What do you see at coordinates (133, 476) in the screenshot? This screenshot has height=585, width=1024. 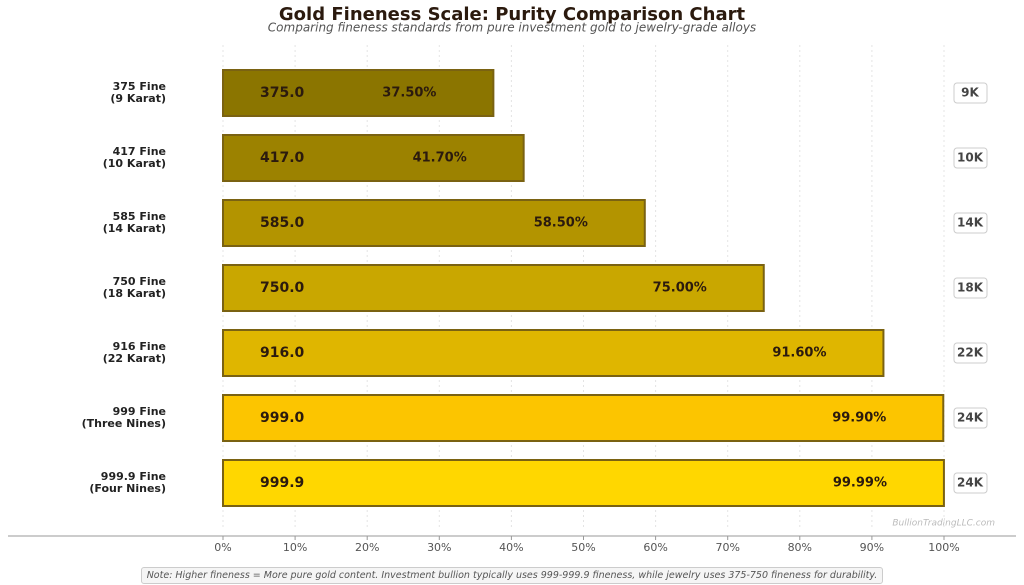 I see `category-line: 999.9 Fine` at bounding box center [133, 476].